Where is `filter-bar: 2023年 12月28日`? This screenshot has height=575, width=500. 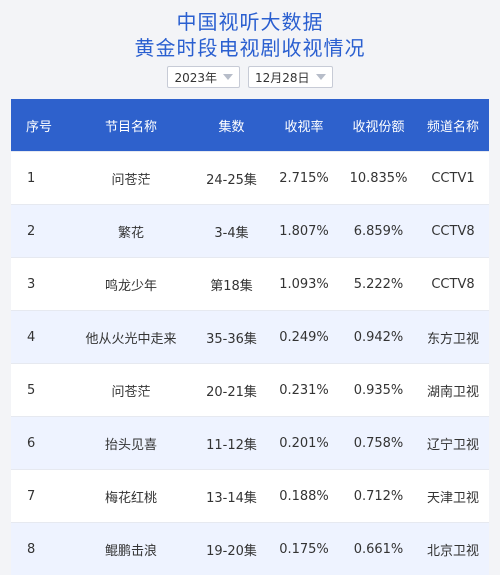 filter-bar: 2023年 12月28日 is located at coordinates (250, 77).